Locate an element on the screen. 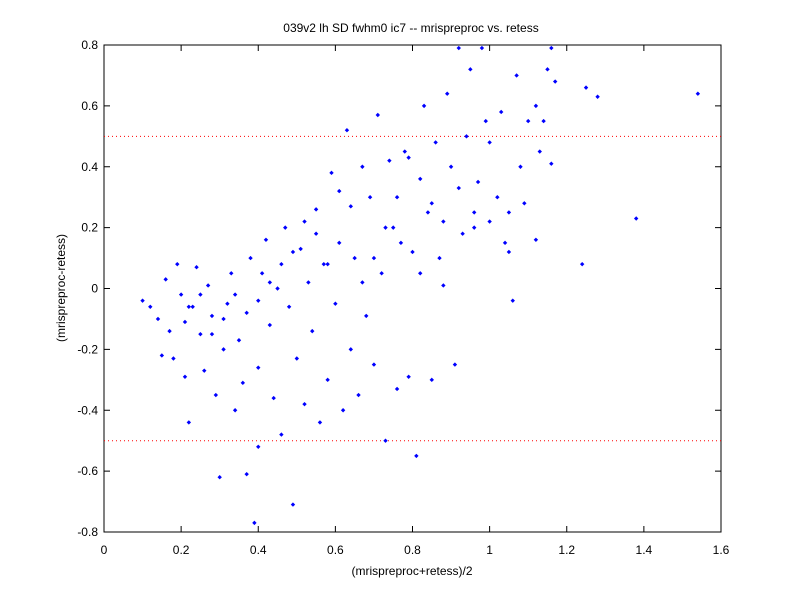  y-tick-label: 0.6 is located at coordinates (89, 106).